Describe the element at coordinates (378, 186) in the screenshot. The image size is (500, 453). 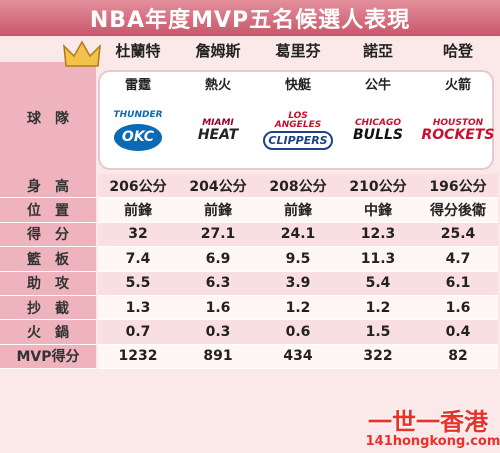
I see `table-cell: 210公分` at that location.